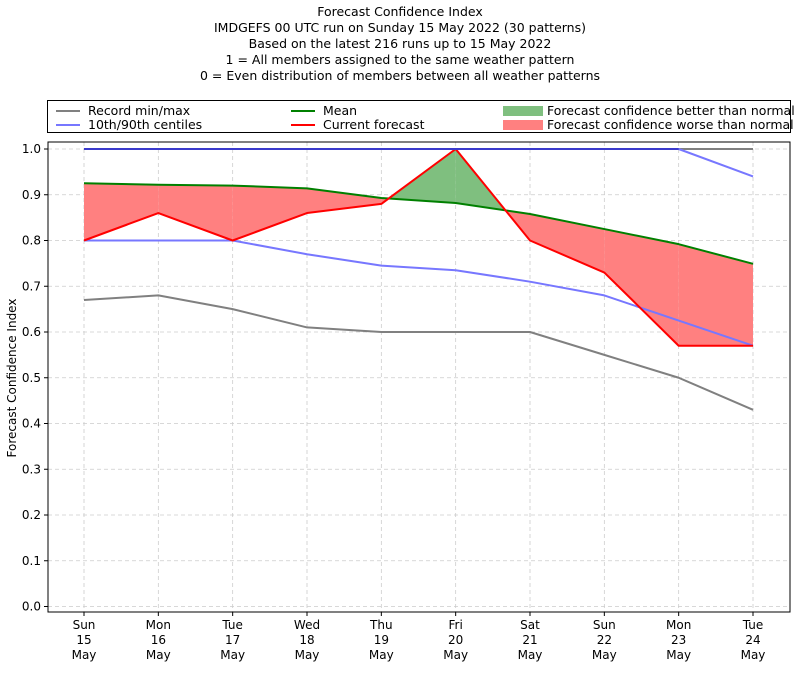 The width and height of the screenshot is (800, 676). I want to click on y-tick-label: 0.0, so click(31, 607).